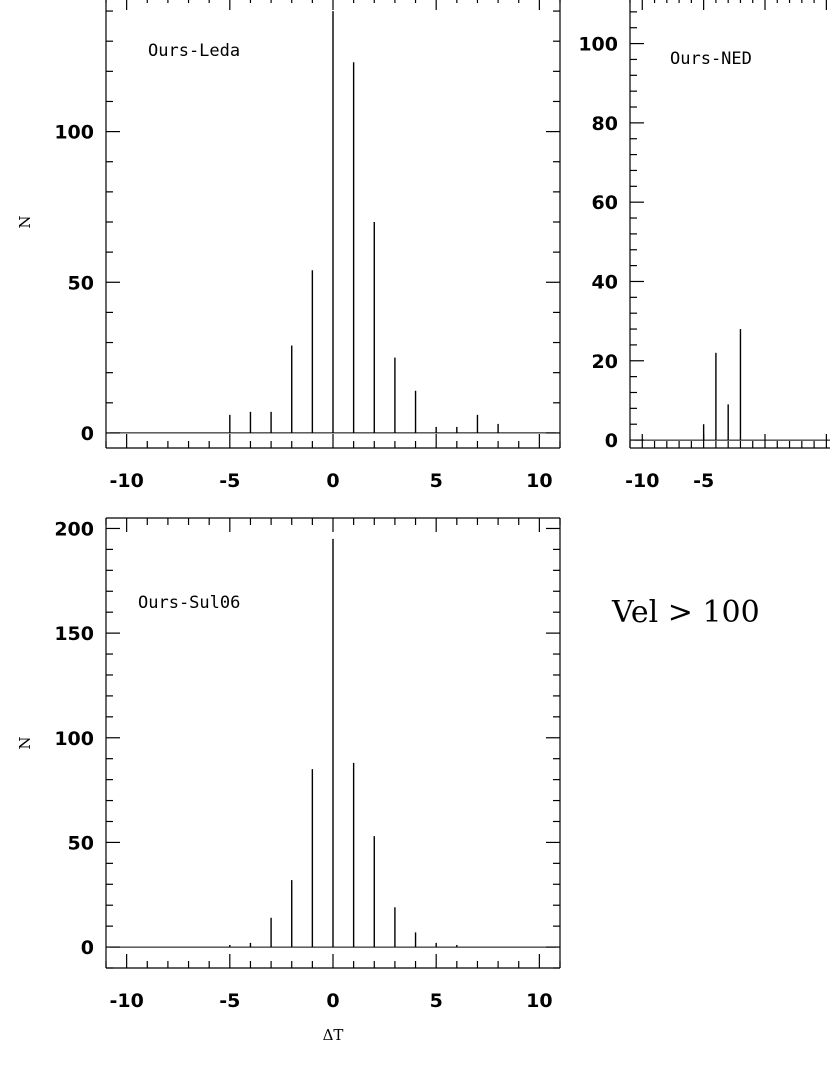 This screenshot has width=830, height=1075. Describe the element at coordinates (605, 124) in the screenshot. I see `y-tick-label: 80` at that location.